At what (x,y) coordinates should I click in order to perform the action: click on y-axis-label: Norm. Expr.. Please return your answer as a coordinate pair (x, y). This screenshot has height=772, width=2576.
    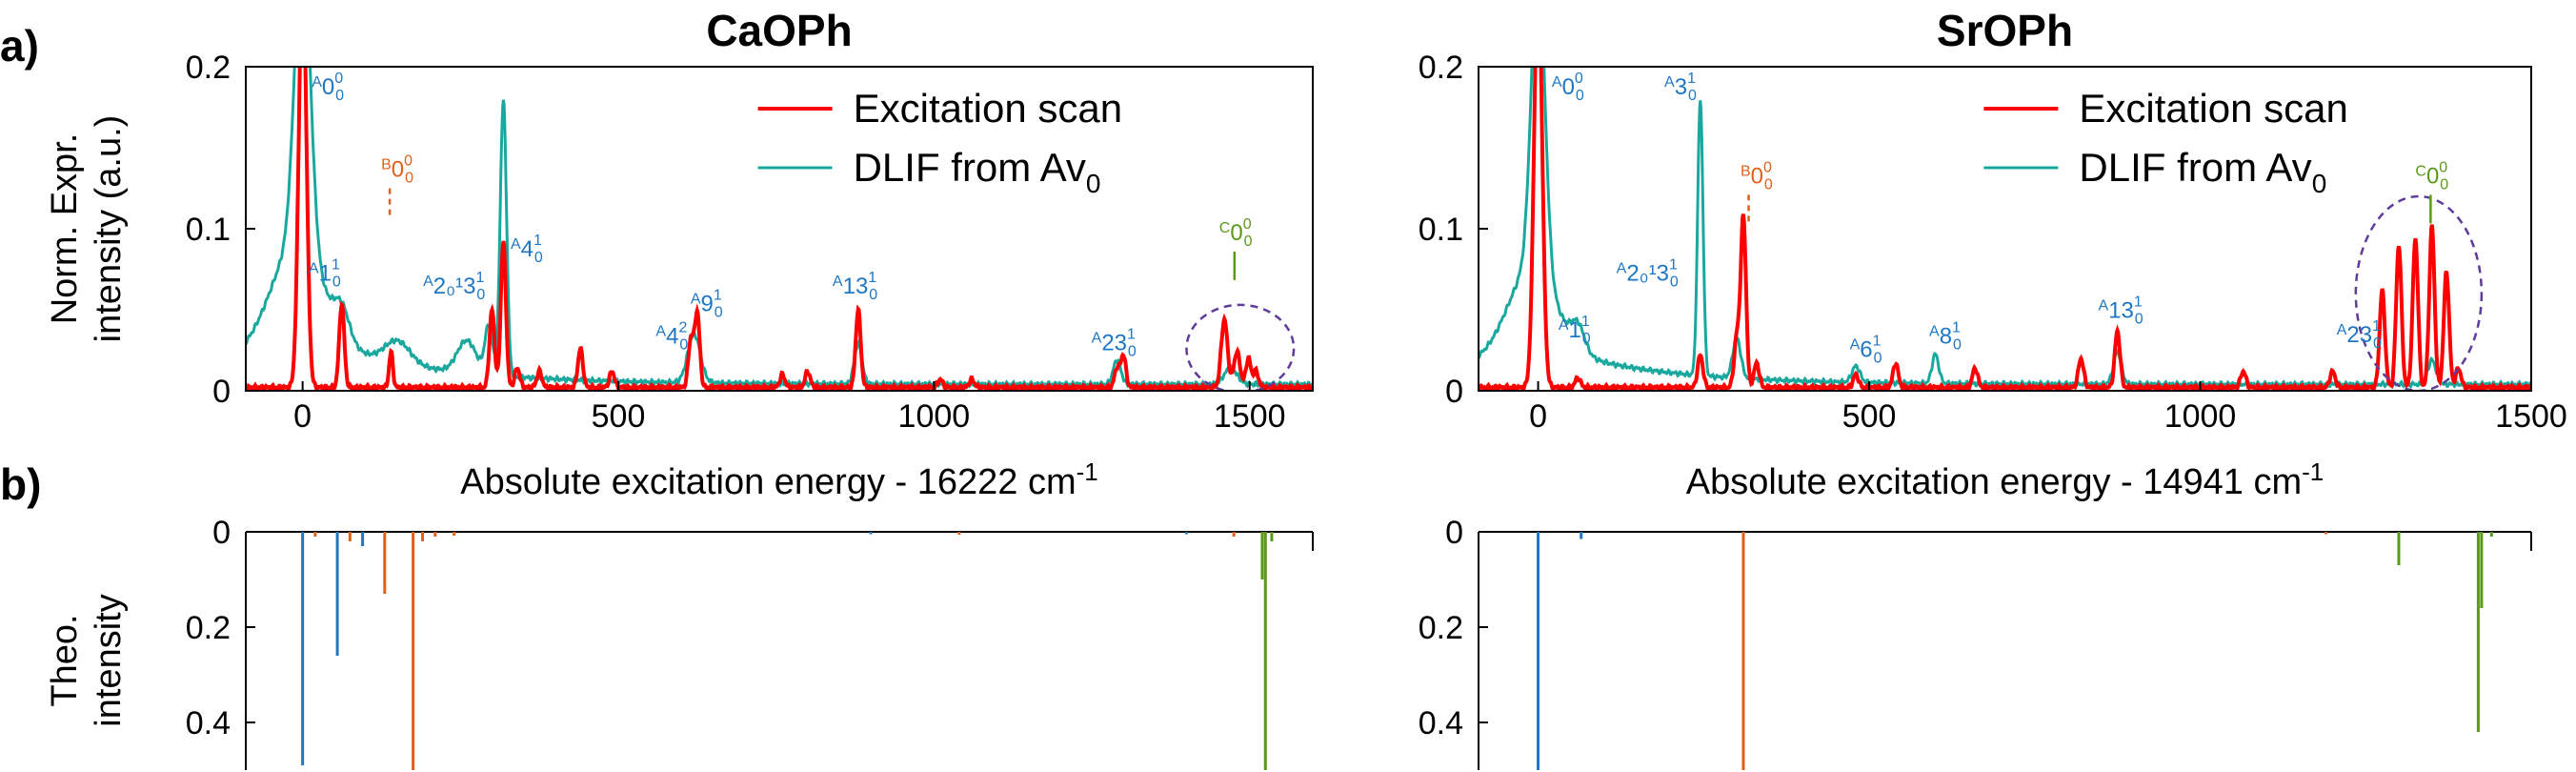
    Looking at the image, I should click on (65, 229).